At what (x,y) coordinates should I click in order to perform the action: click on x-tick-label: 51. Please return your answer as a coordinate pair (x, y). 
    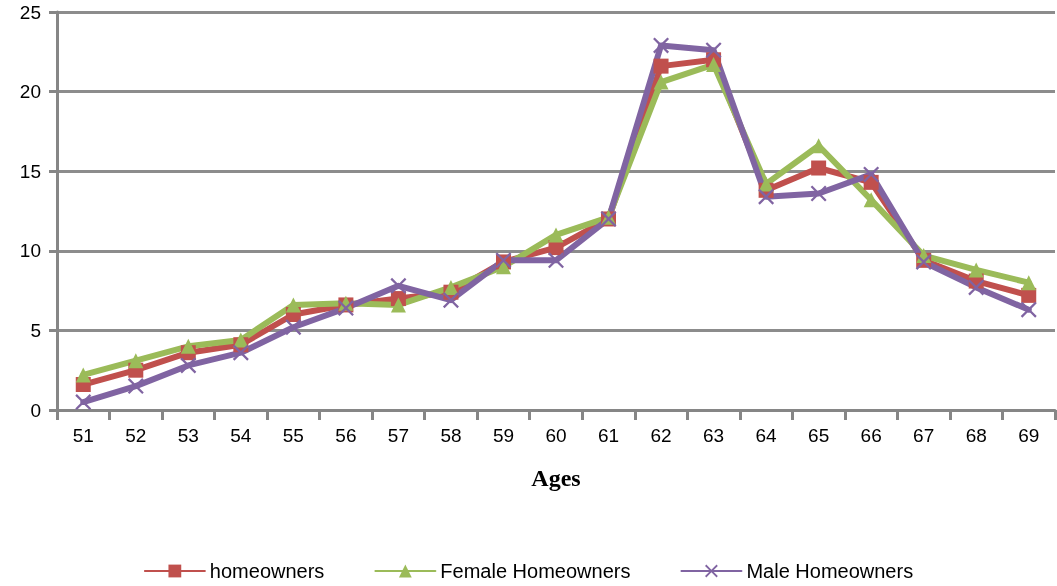
    Looking at the image, I should click on (83, 435).